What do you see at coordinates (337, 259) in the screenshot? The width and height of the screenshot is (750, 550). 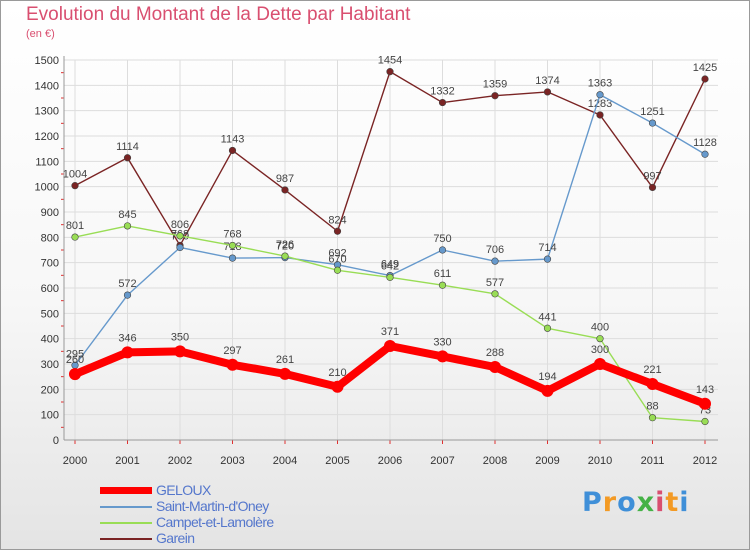 I see `data-label: 670` at bounding box center [337, 259].